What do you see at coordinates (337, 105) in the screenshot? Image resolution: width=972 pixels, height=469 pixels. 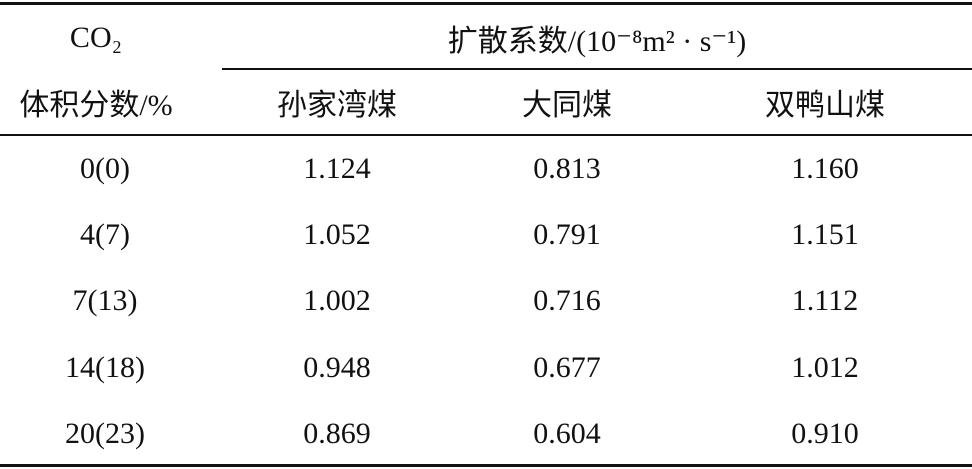 I see `column-header: 孙家湾煤` at bounding box center [337, 105].